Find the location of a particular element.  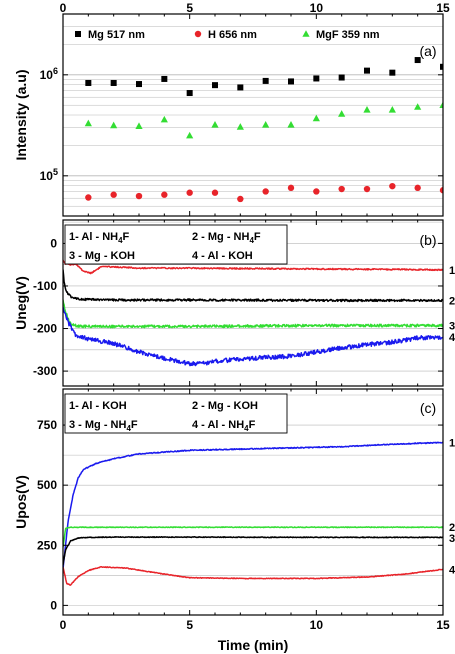

legend-entry: 3 - Mg - KOH is located at coordinates (102, 256).